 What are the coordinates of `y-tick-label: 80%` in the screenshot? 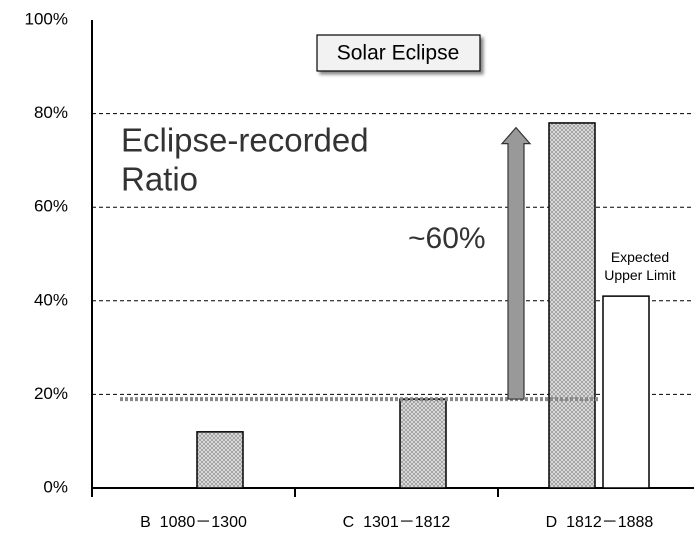 It's located at (51, 112).